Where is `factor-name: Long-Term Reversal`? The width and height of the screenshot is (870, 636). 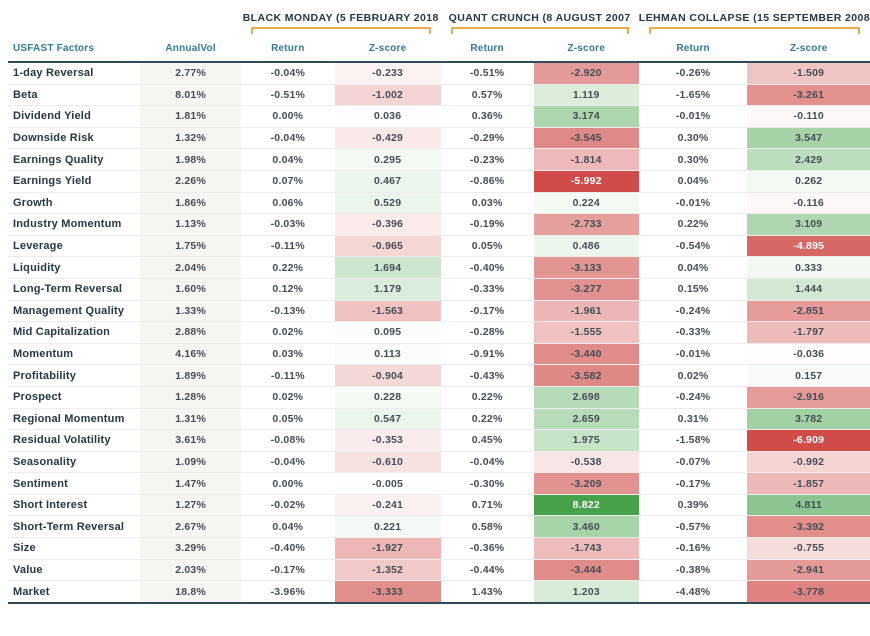
factor-name: Long-Term Reversal is located at coordinates (74, 289).